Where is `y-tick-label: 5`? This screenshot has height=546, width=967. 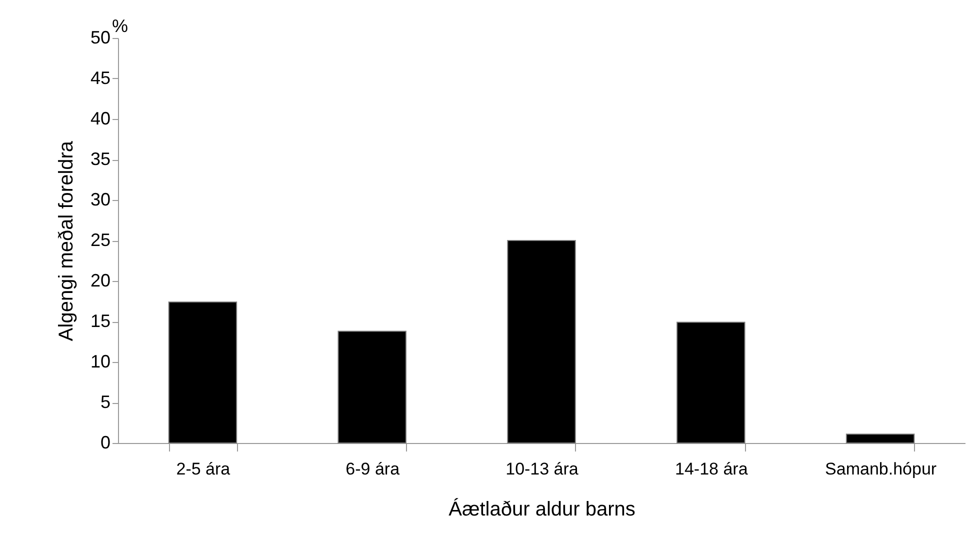 y-tick-label: 5 is located at coordinates (105, 402).